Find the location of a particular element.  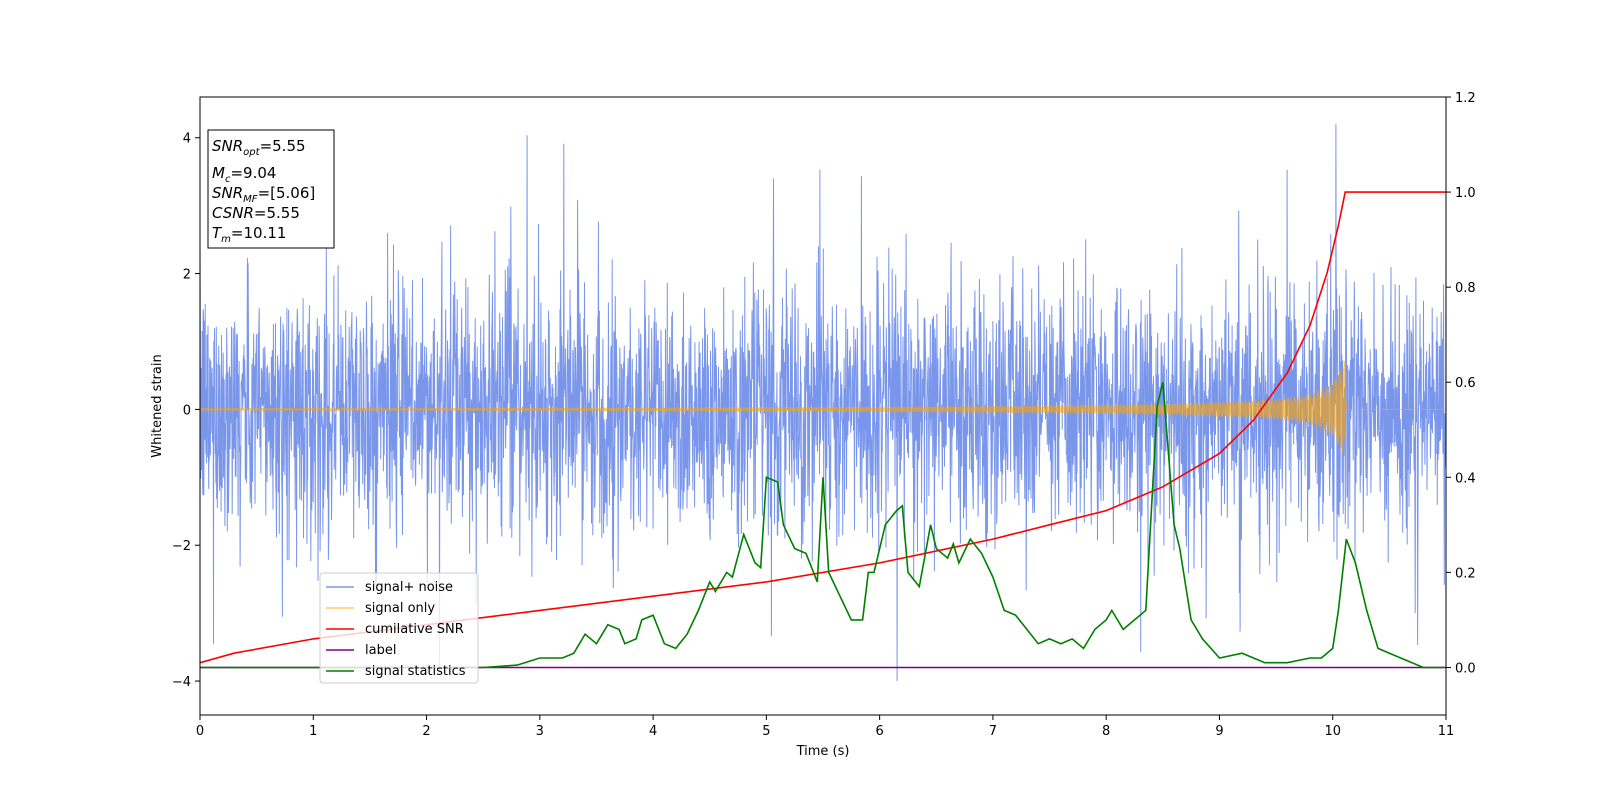

info-snr-mf: SNRMF=[5.06] is located at coordinates (263, 194).